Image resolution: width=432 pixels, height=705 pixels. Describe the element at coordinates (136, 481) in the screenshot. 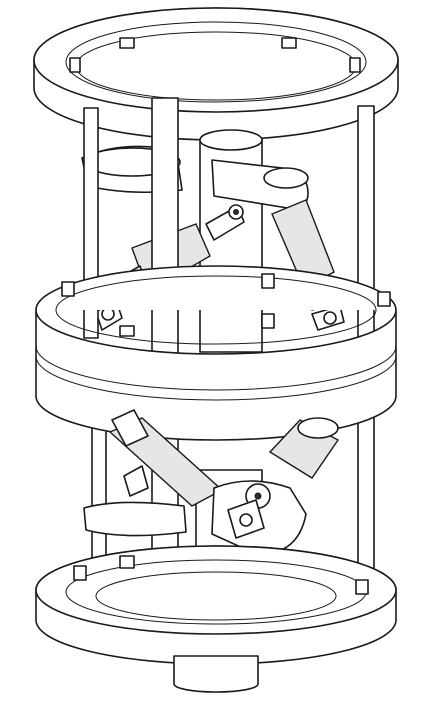

I see `bottom-joint-left` at that location.